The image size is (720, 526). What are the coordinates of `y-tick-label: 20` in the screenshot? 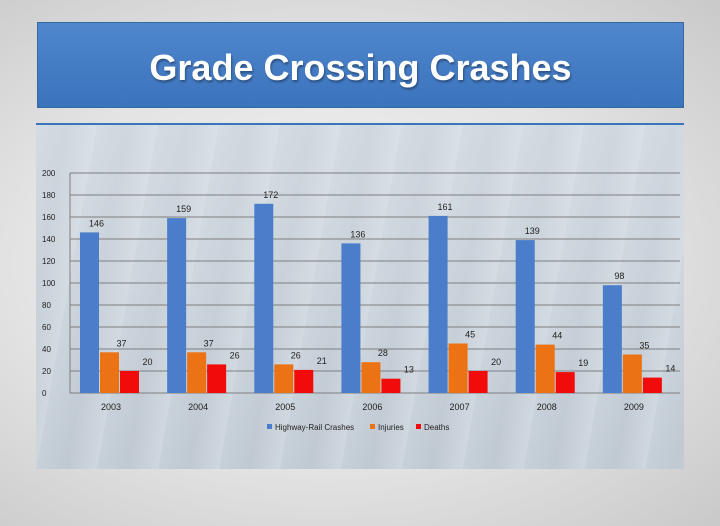 It's located at (46, 371).